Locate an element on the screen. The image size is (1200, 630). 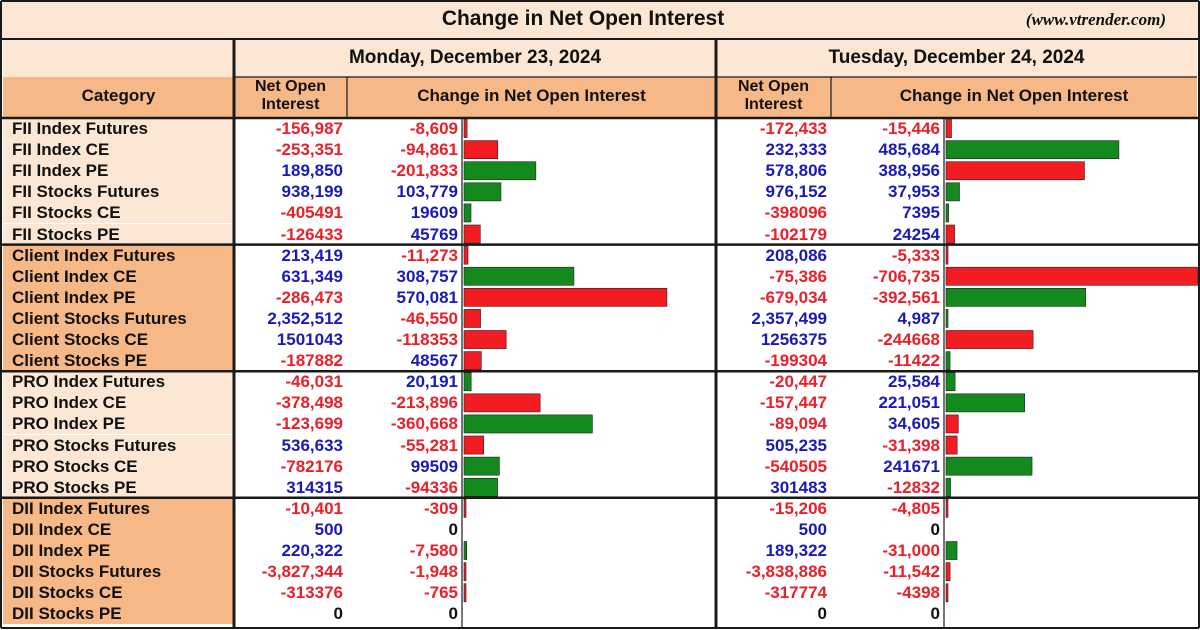
category-label-pro-stocks-ce: PRO Stocks CE is located at coordinates (118, 466).